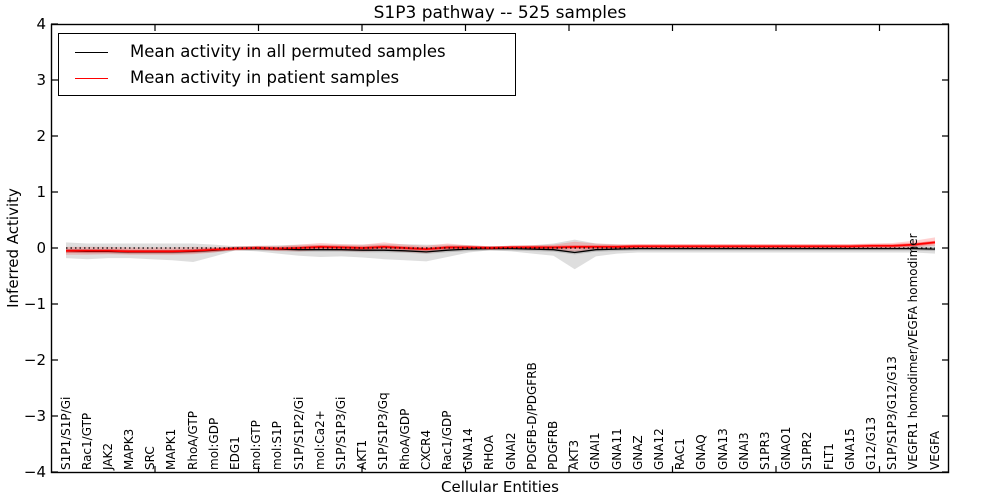 This screenshot has height=500, width=1000. Describe the element at coordinates (468, 449) in the screenshot. I see `x-tick-label: GNA14` at that location.